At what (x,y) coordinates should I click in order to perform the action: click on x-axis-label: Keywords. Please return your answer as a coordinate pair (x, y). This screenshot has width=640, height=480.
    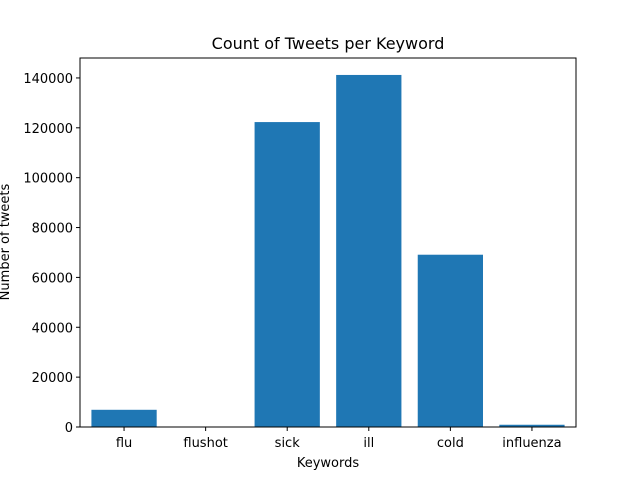
    Looking at the image, I should click on (328, 463).